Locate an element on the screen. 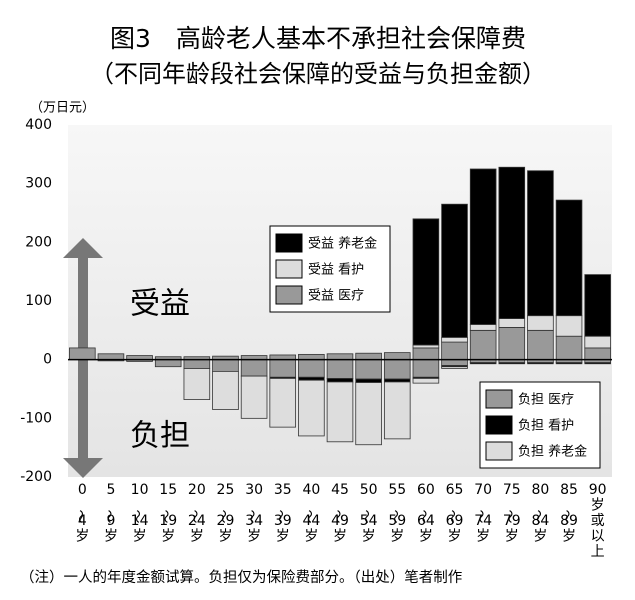  x-tick-label: 80 ～84 岁 is located at coordinates (539, 513).